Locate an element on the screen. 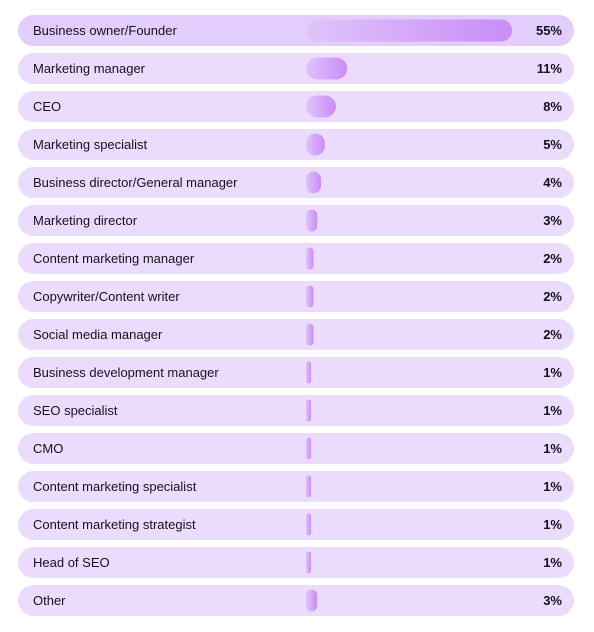 Image resolution: width=594 pixels, height=632 pixels. chart-row: Content marketing specialist 1% is located at coordinates (296, 486).